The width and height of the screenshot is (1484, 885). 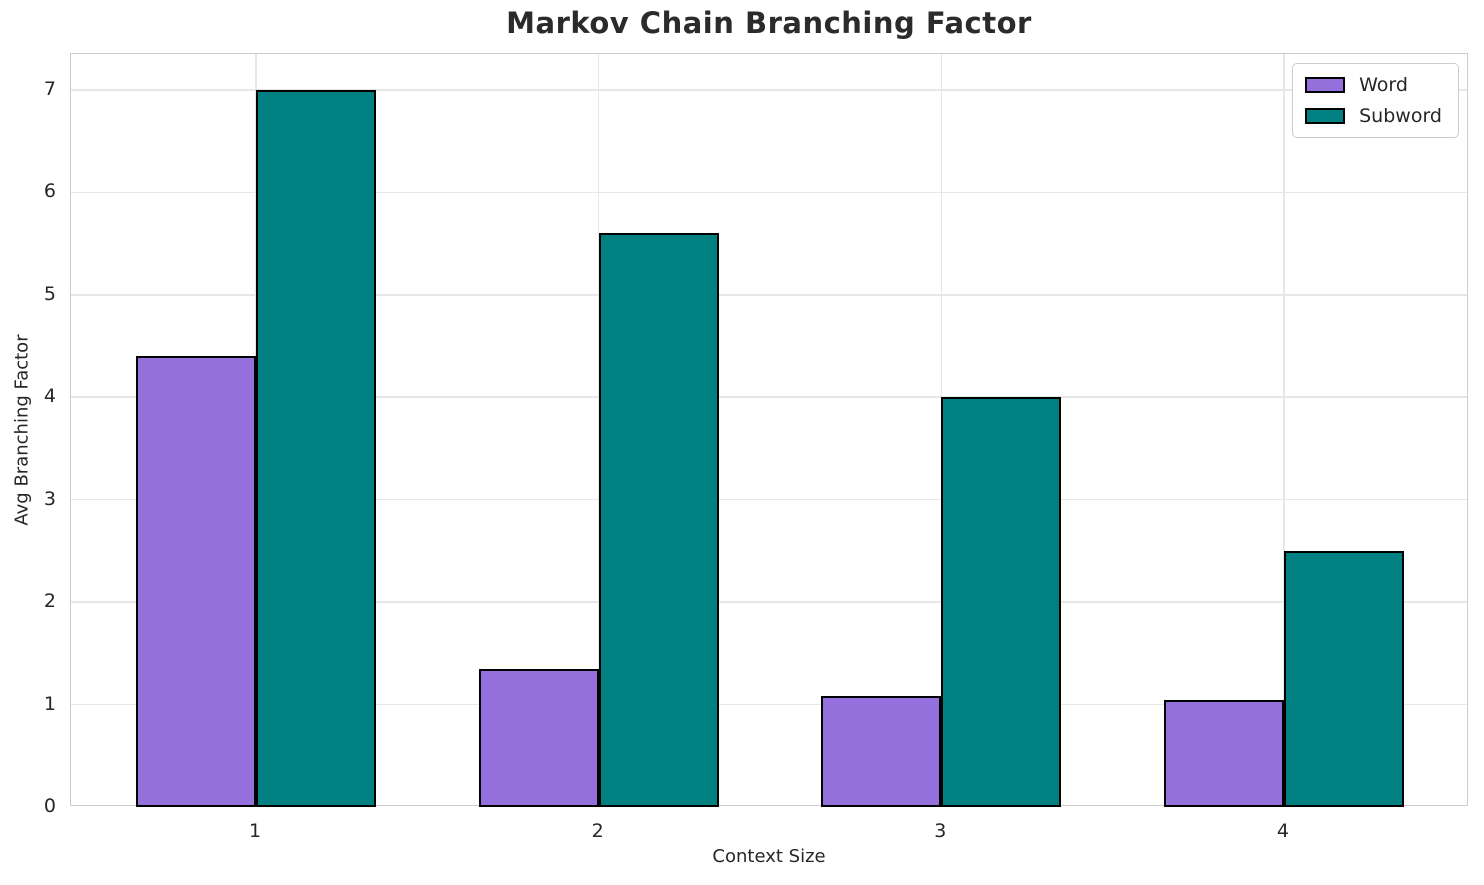 I want to click on legend-label-word: Word, so click(x=1383, y=85).